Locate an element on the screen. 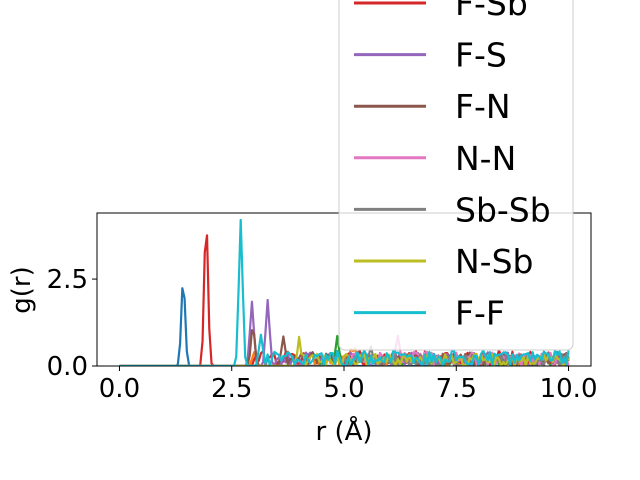  x-axis-label: r (Å) is located at coordinates (343, 431).